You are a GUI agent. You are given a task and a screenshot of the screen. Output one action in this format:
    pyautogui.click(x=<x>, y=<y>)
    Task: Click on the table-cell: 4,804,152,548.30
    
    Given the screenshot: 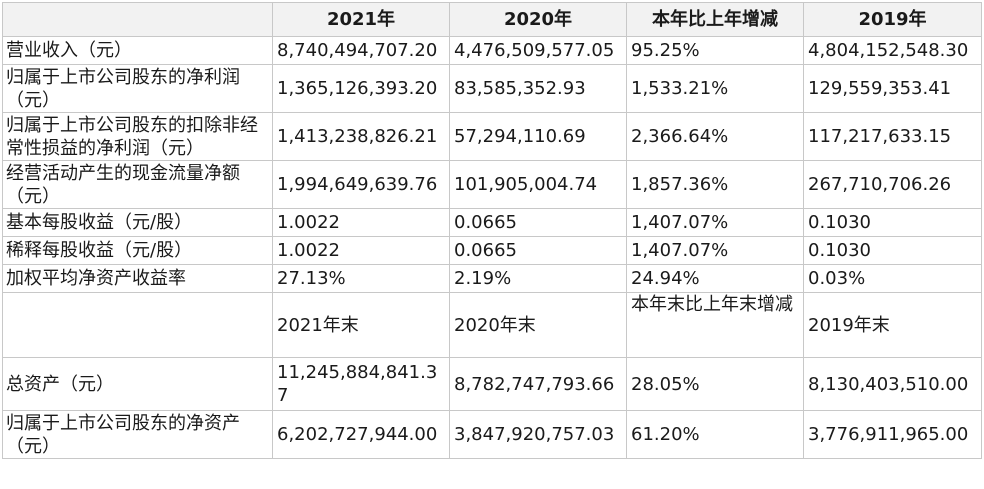 What is the action you would take?
    pyautogui.click(x=892, y=50)
    